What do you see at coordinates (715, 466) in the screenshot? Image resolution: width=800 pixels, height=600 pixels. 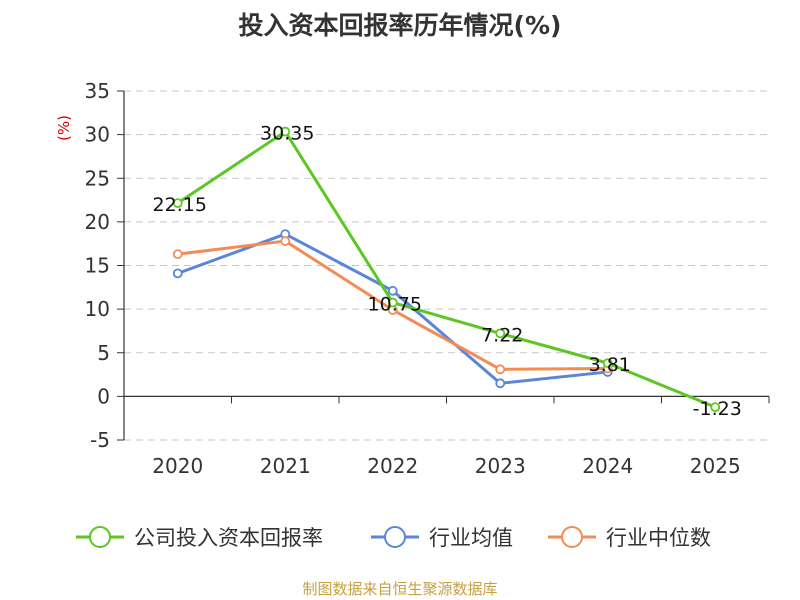 I see `x-tick-label: 2025` at bounding box center [715, 466].